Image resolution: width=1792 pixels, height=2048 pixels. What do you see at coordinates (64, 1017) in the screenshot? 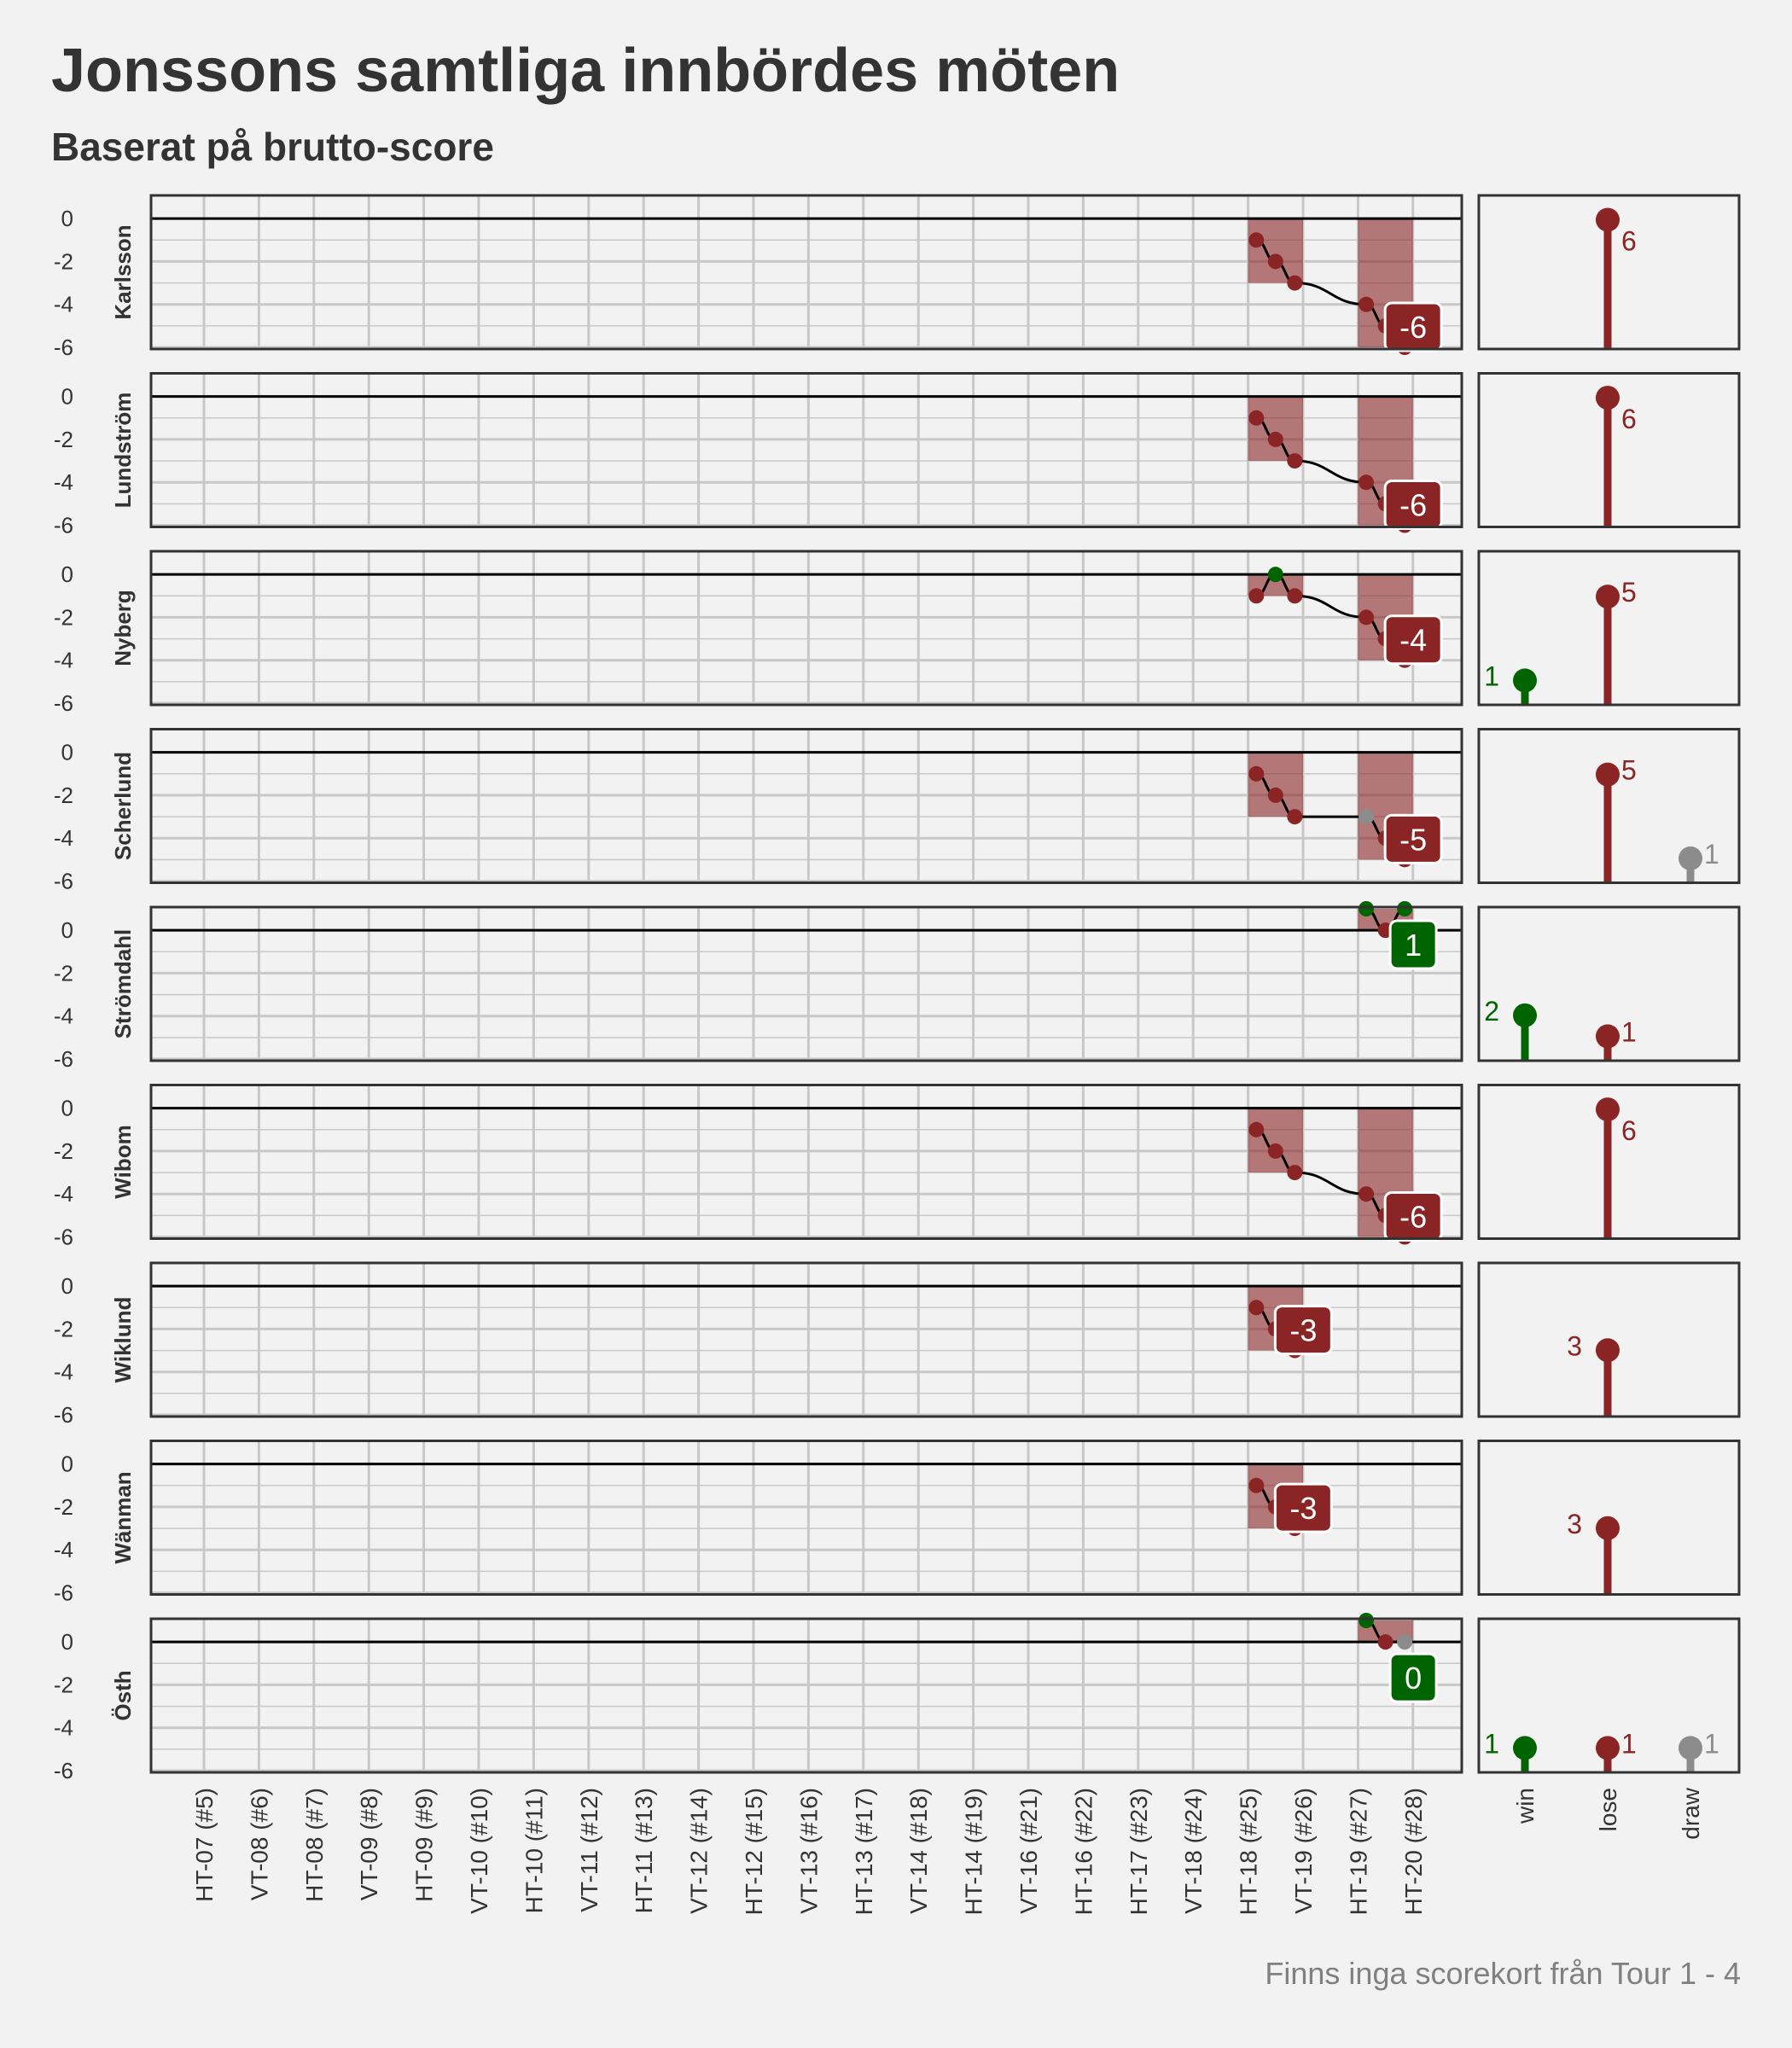
I see `panel-5-y-tick-label: -4` at bounding box center [64, 1017].